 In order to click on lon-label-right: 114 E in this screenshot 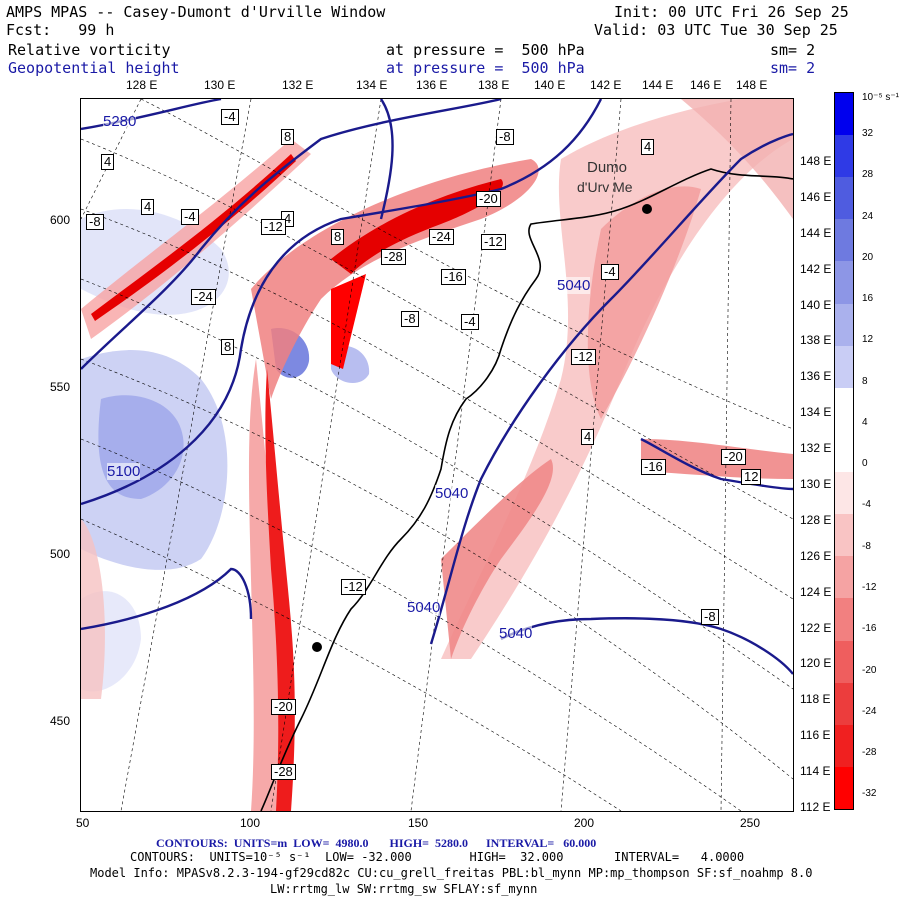, I will do `click(815, 771)`.